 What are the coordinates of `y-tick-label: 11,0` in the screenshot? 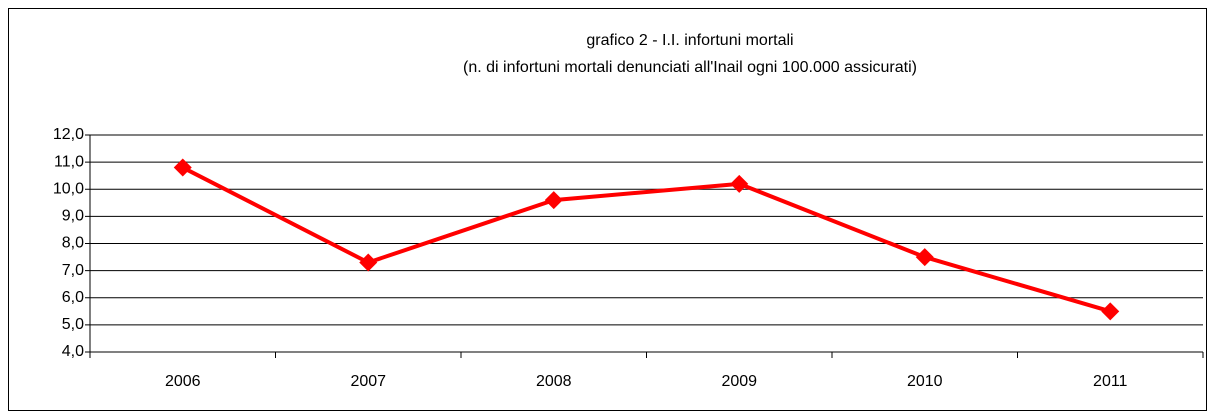 It's located at (69, 161).